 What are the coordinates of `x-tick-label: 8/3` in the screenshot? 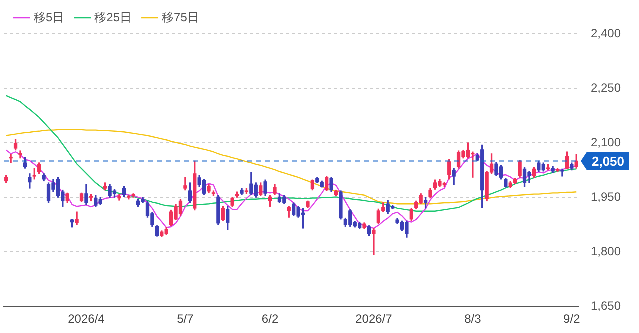 It's located at (473, 319).